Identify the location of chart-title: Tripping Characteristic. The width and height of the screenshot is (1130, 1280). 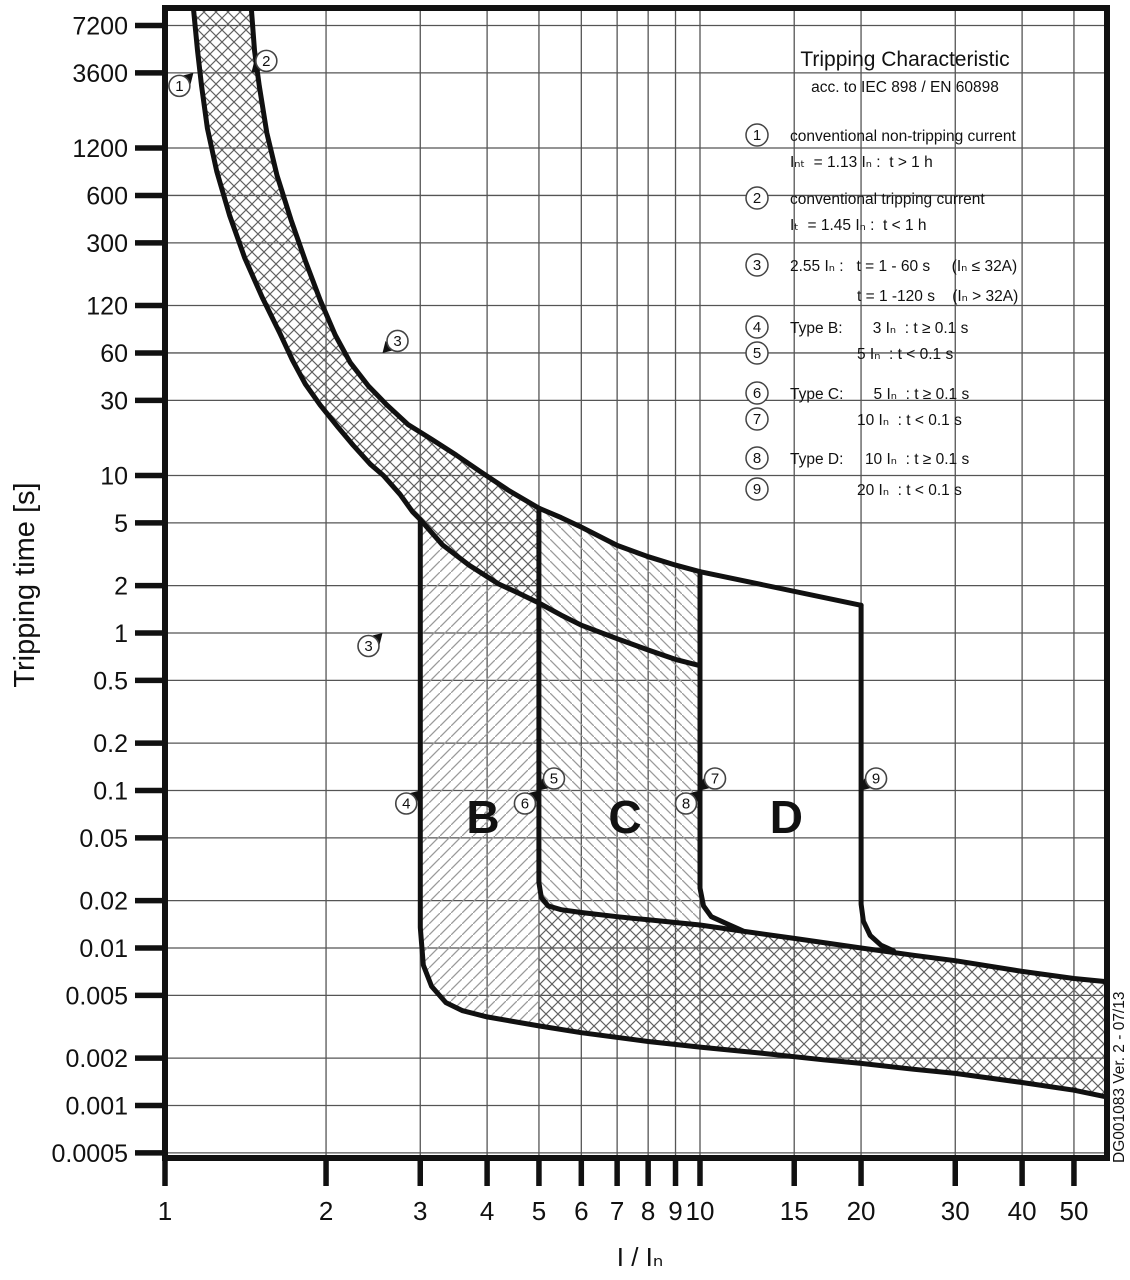
(904, 59).